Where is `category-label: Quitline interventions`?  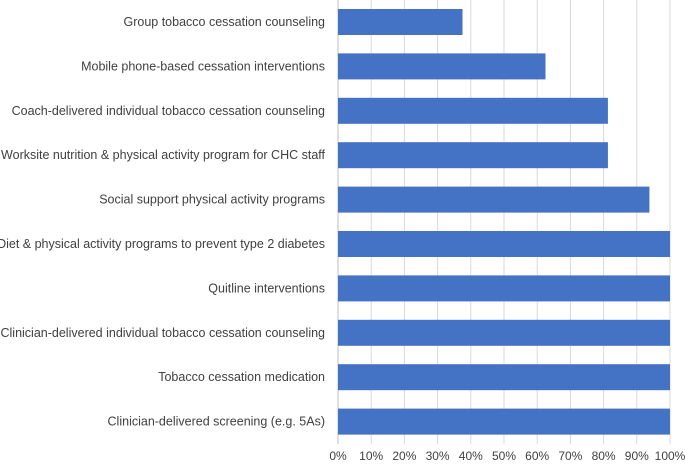 category-label: Quitline interventions is located at coordinates (266, 288).